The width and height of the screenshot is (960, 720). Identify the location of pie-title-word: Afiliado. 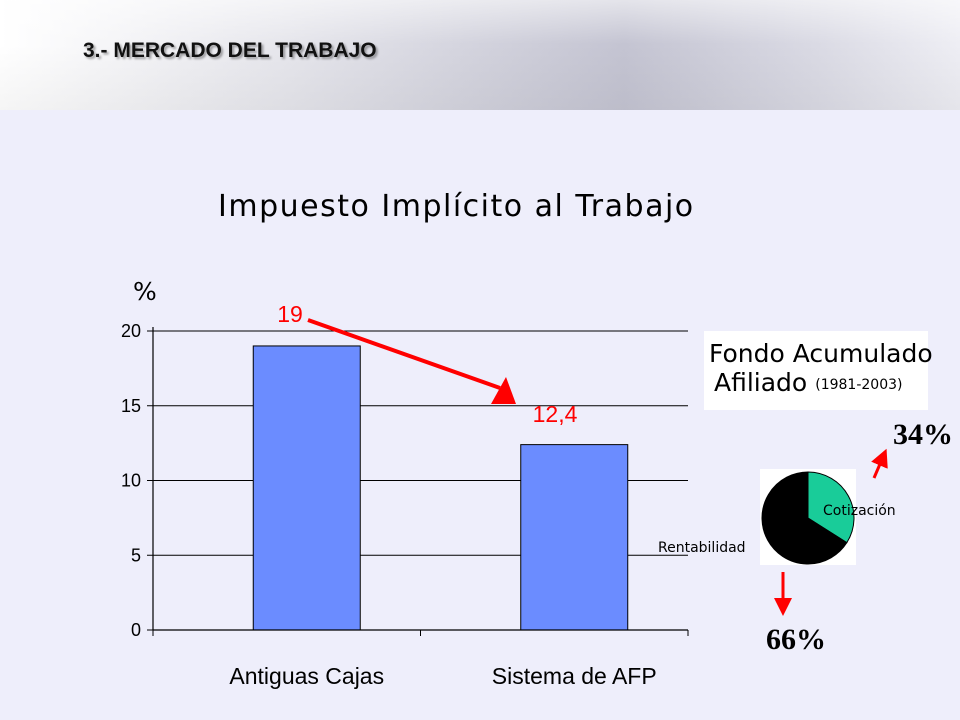
(761, 382).